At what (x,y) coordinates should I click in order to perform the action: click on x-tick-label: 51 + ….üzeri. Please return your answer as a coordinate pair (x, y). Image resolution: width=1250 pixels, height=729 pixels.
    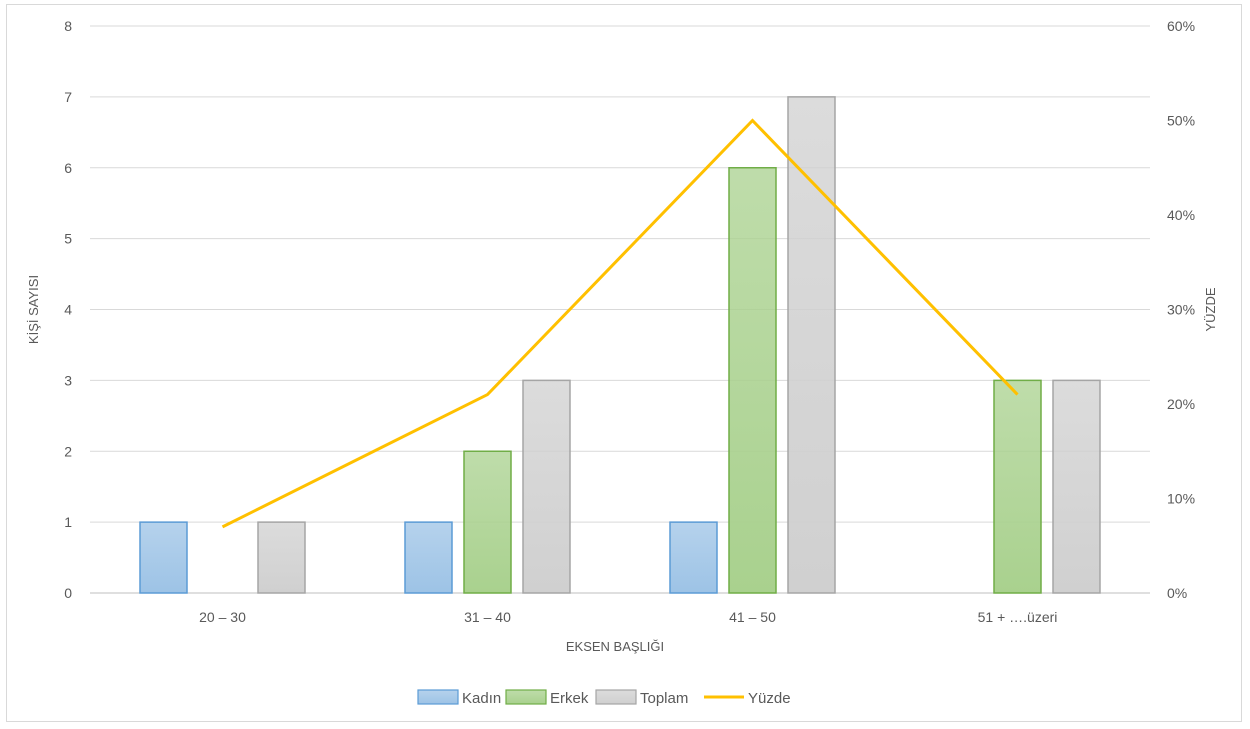
    Looking at the image, I should click on (1018, 617).